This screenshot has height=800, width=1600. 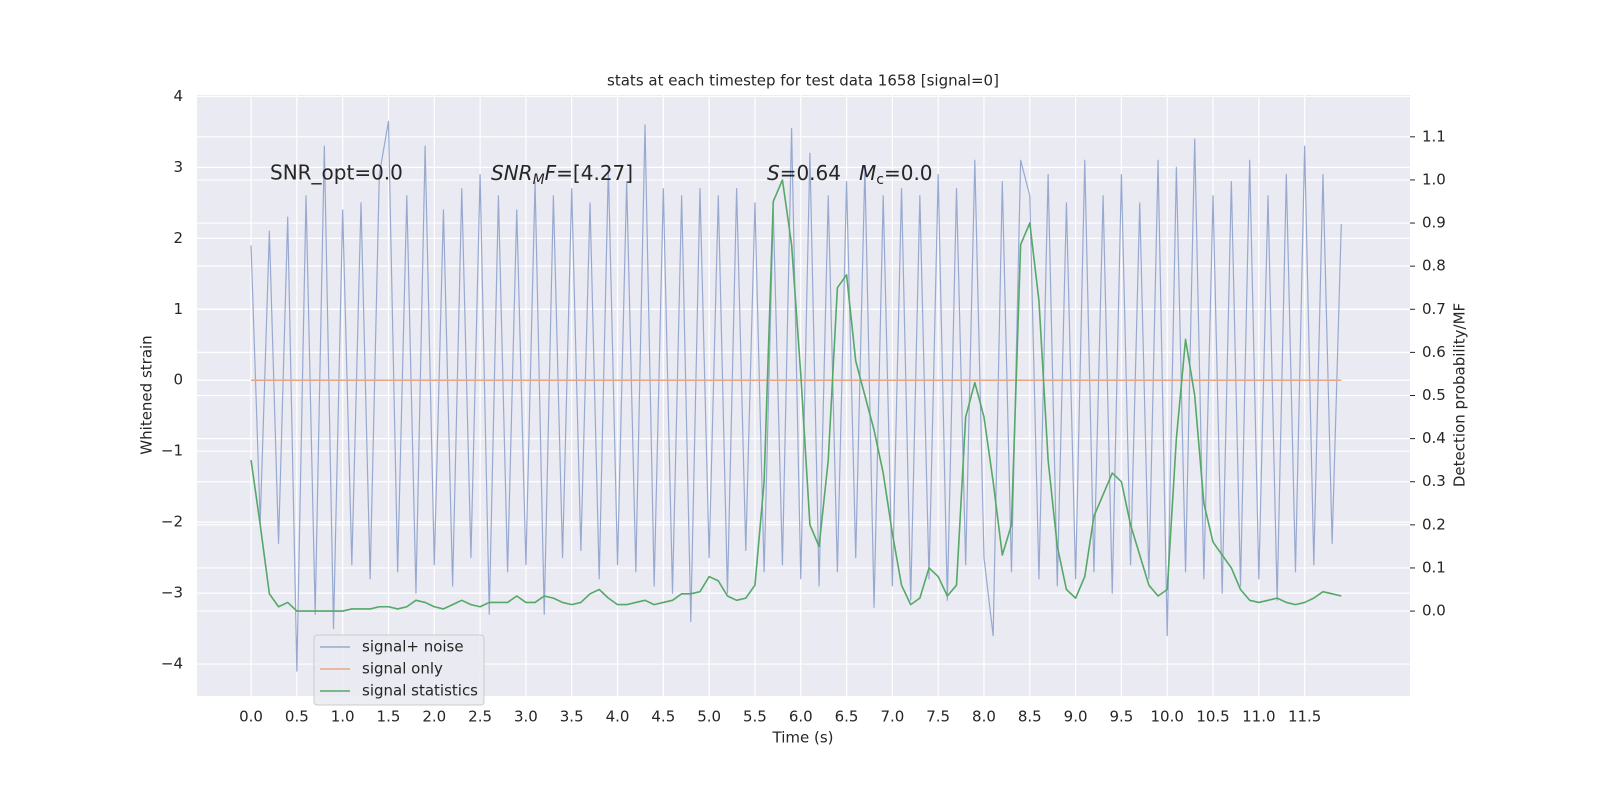 What do you see at coordinates (172, 664) in the screenshot?
I see `y-tick-label: −4` at bounding box center [172, 664].